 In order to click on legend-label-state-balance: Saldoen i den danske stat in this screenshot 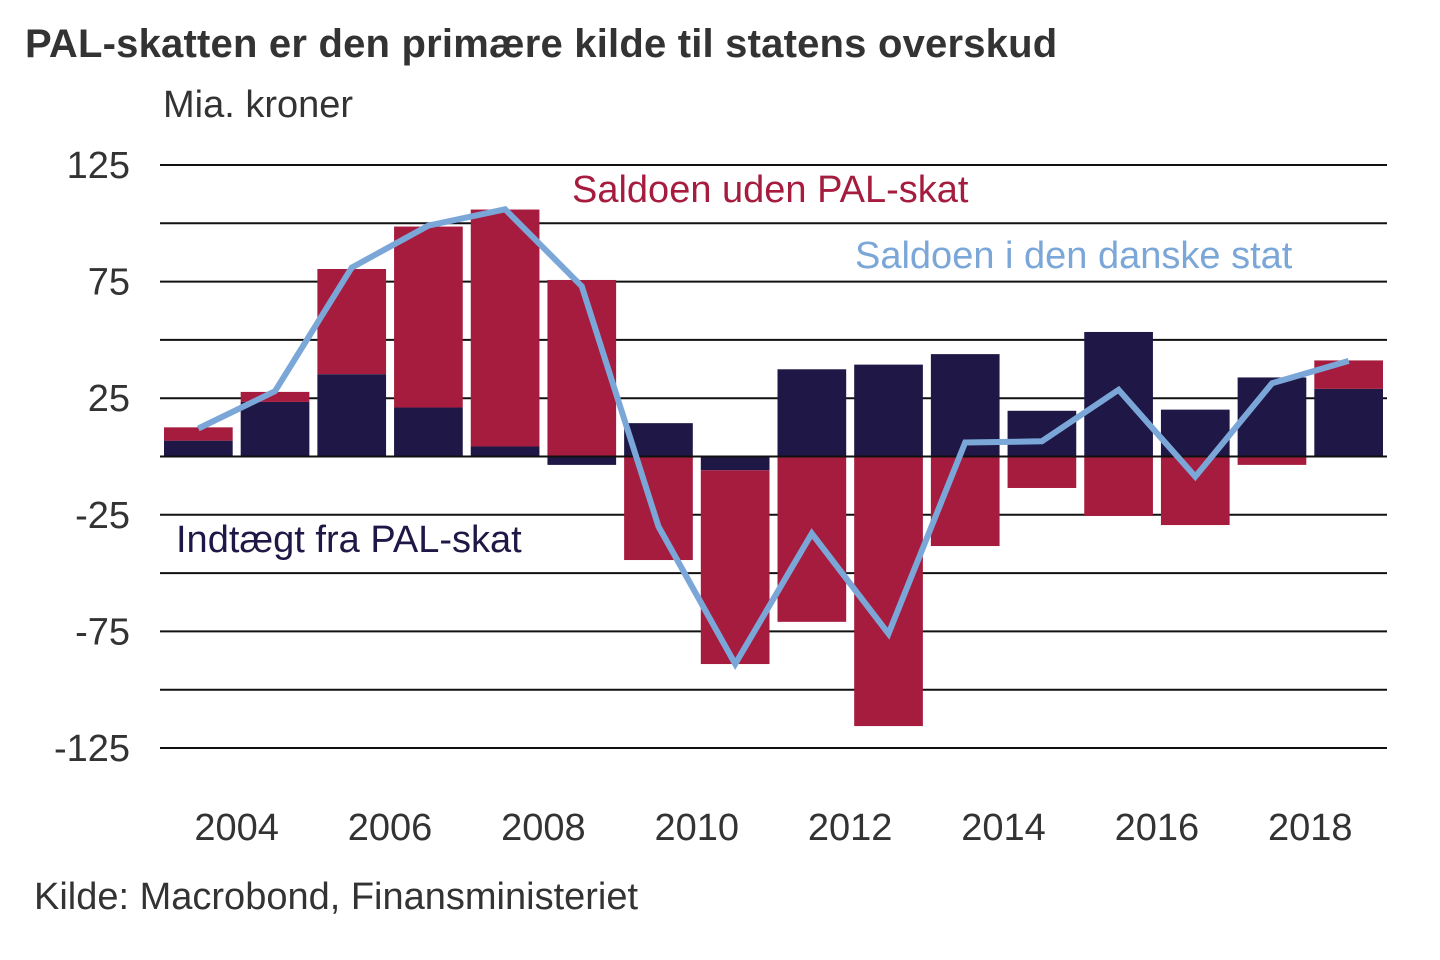, I will do `click(1074, 256)`.